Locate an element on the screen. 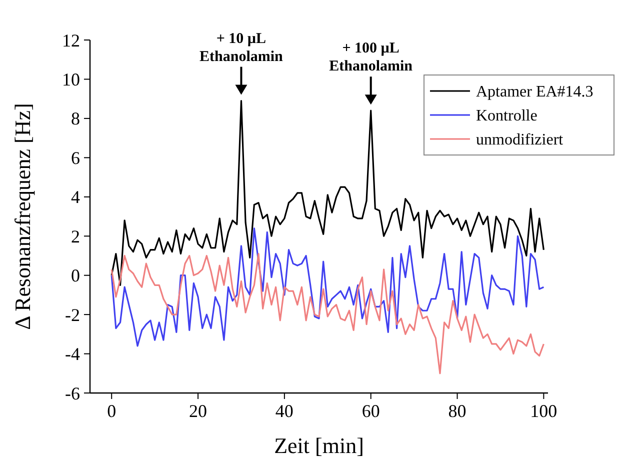 Image resolution: width=618 pixels, height=468 pixels. y-tick-label: 4 is located at coordinates (75, 197).